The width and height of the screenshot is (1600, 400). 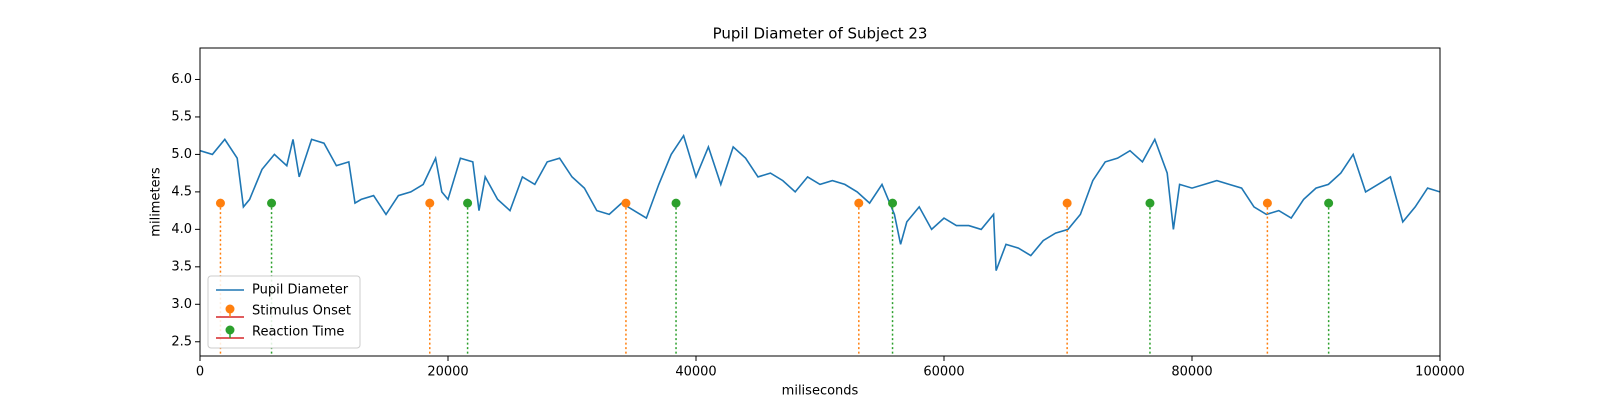 I want to click on y-tick-label: 4.0, so click(x=181, y=229).